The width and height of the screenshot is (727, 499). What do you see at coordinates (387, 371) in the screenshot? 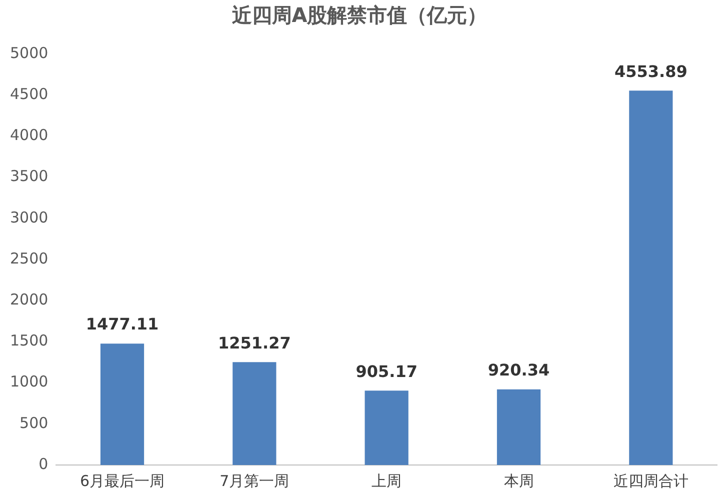
I see `data-label: 905.17` at bounding box center [387, 371].